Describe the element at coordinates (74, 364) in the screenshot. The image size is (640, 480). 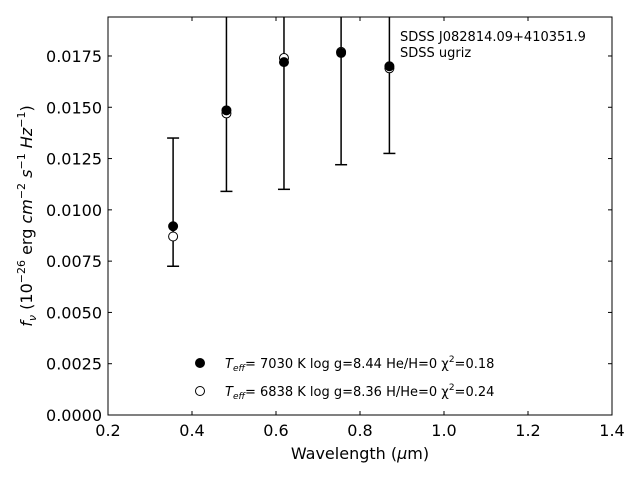
I see `y-tick-label: 0.0025` at that location.